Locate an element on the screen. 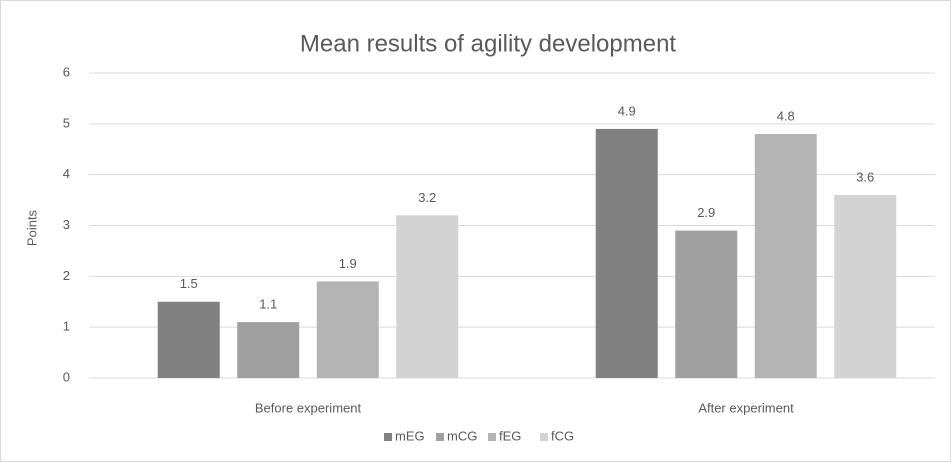 The height and width of the screenshot is (462, 951). data-label: 4.9 is located at coordinates (627, 110).